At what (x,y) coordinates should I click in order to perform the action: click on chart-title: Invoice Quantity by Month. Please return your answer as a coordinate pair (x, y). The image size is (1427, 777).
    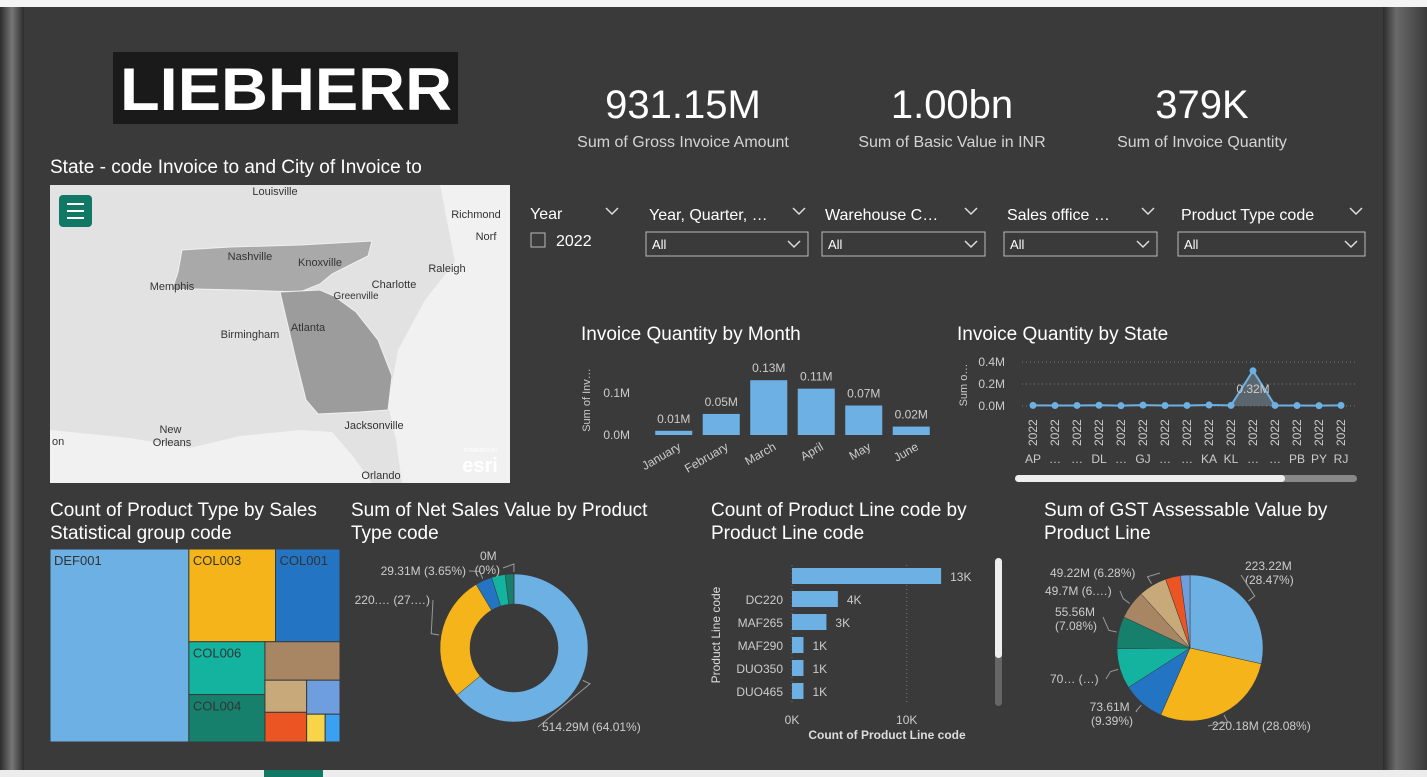
    Looking at the image, I should click on (691, 334).